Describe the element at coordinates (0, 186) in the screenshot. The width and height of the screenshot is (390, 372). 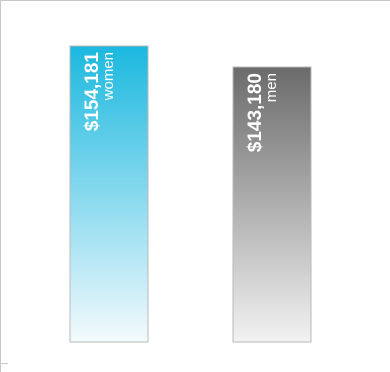
I see `frame-left-line` at that location.